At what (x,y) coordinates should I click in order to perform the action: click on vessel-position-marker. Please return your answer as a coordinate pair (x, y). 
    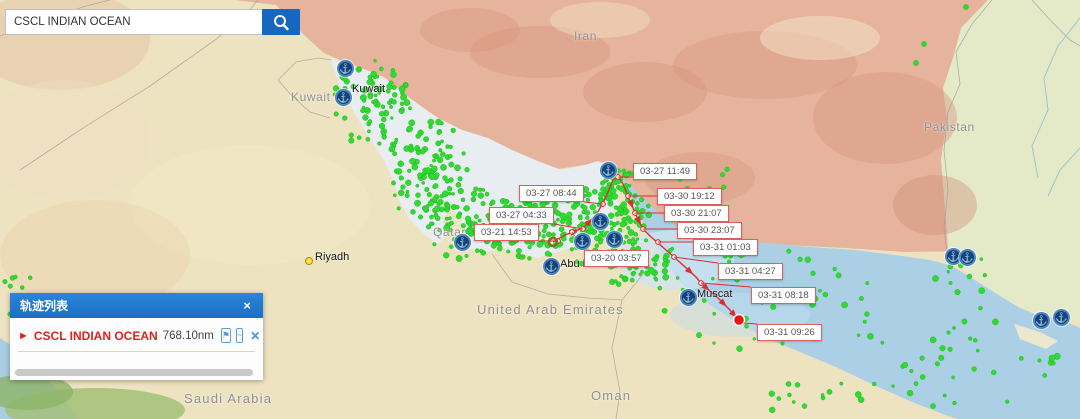
    Looking at the image, I should click on (739, 320).